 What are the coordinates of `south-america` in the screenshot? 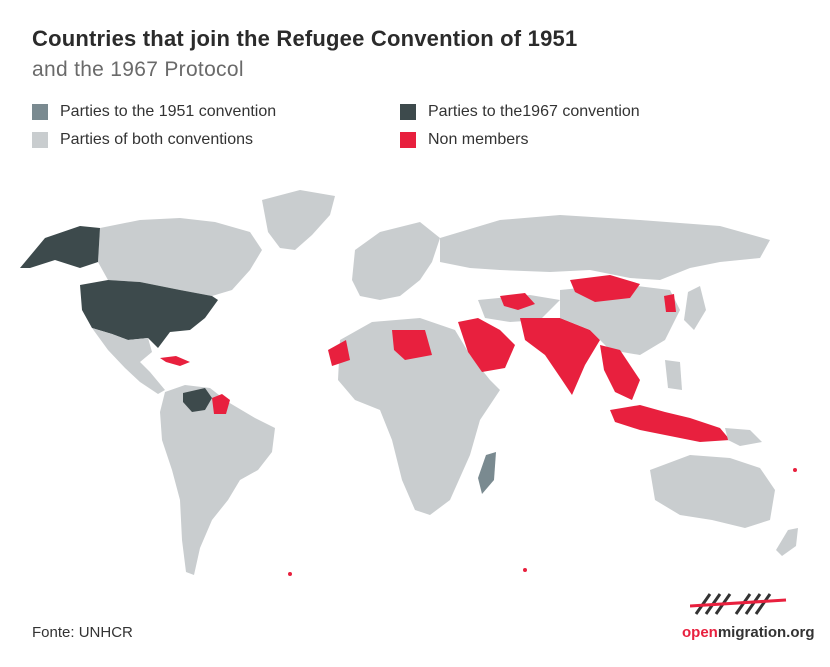 It's located at (217, 480).